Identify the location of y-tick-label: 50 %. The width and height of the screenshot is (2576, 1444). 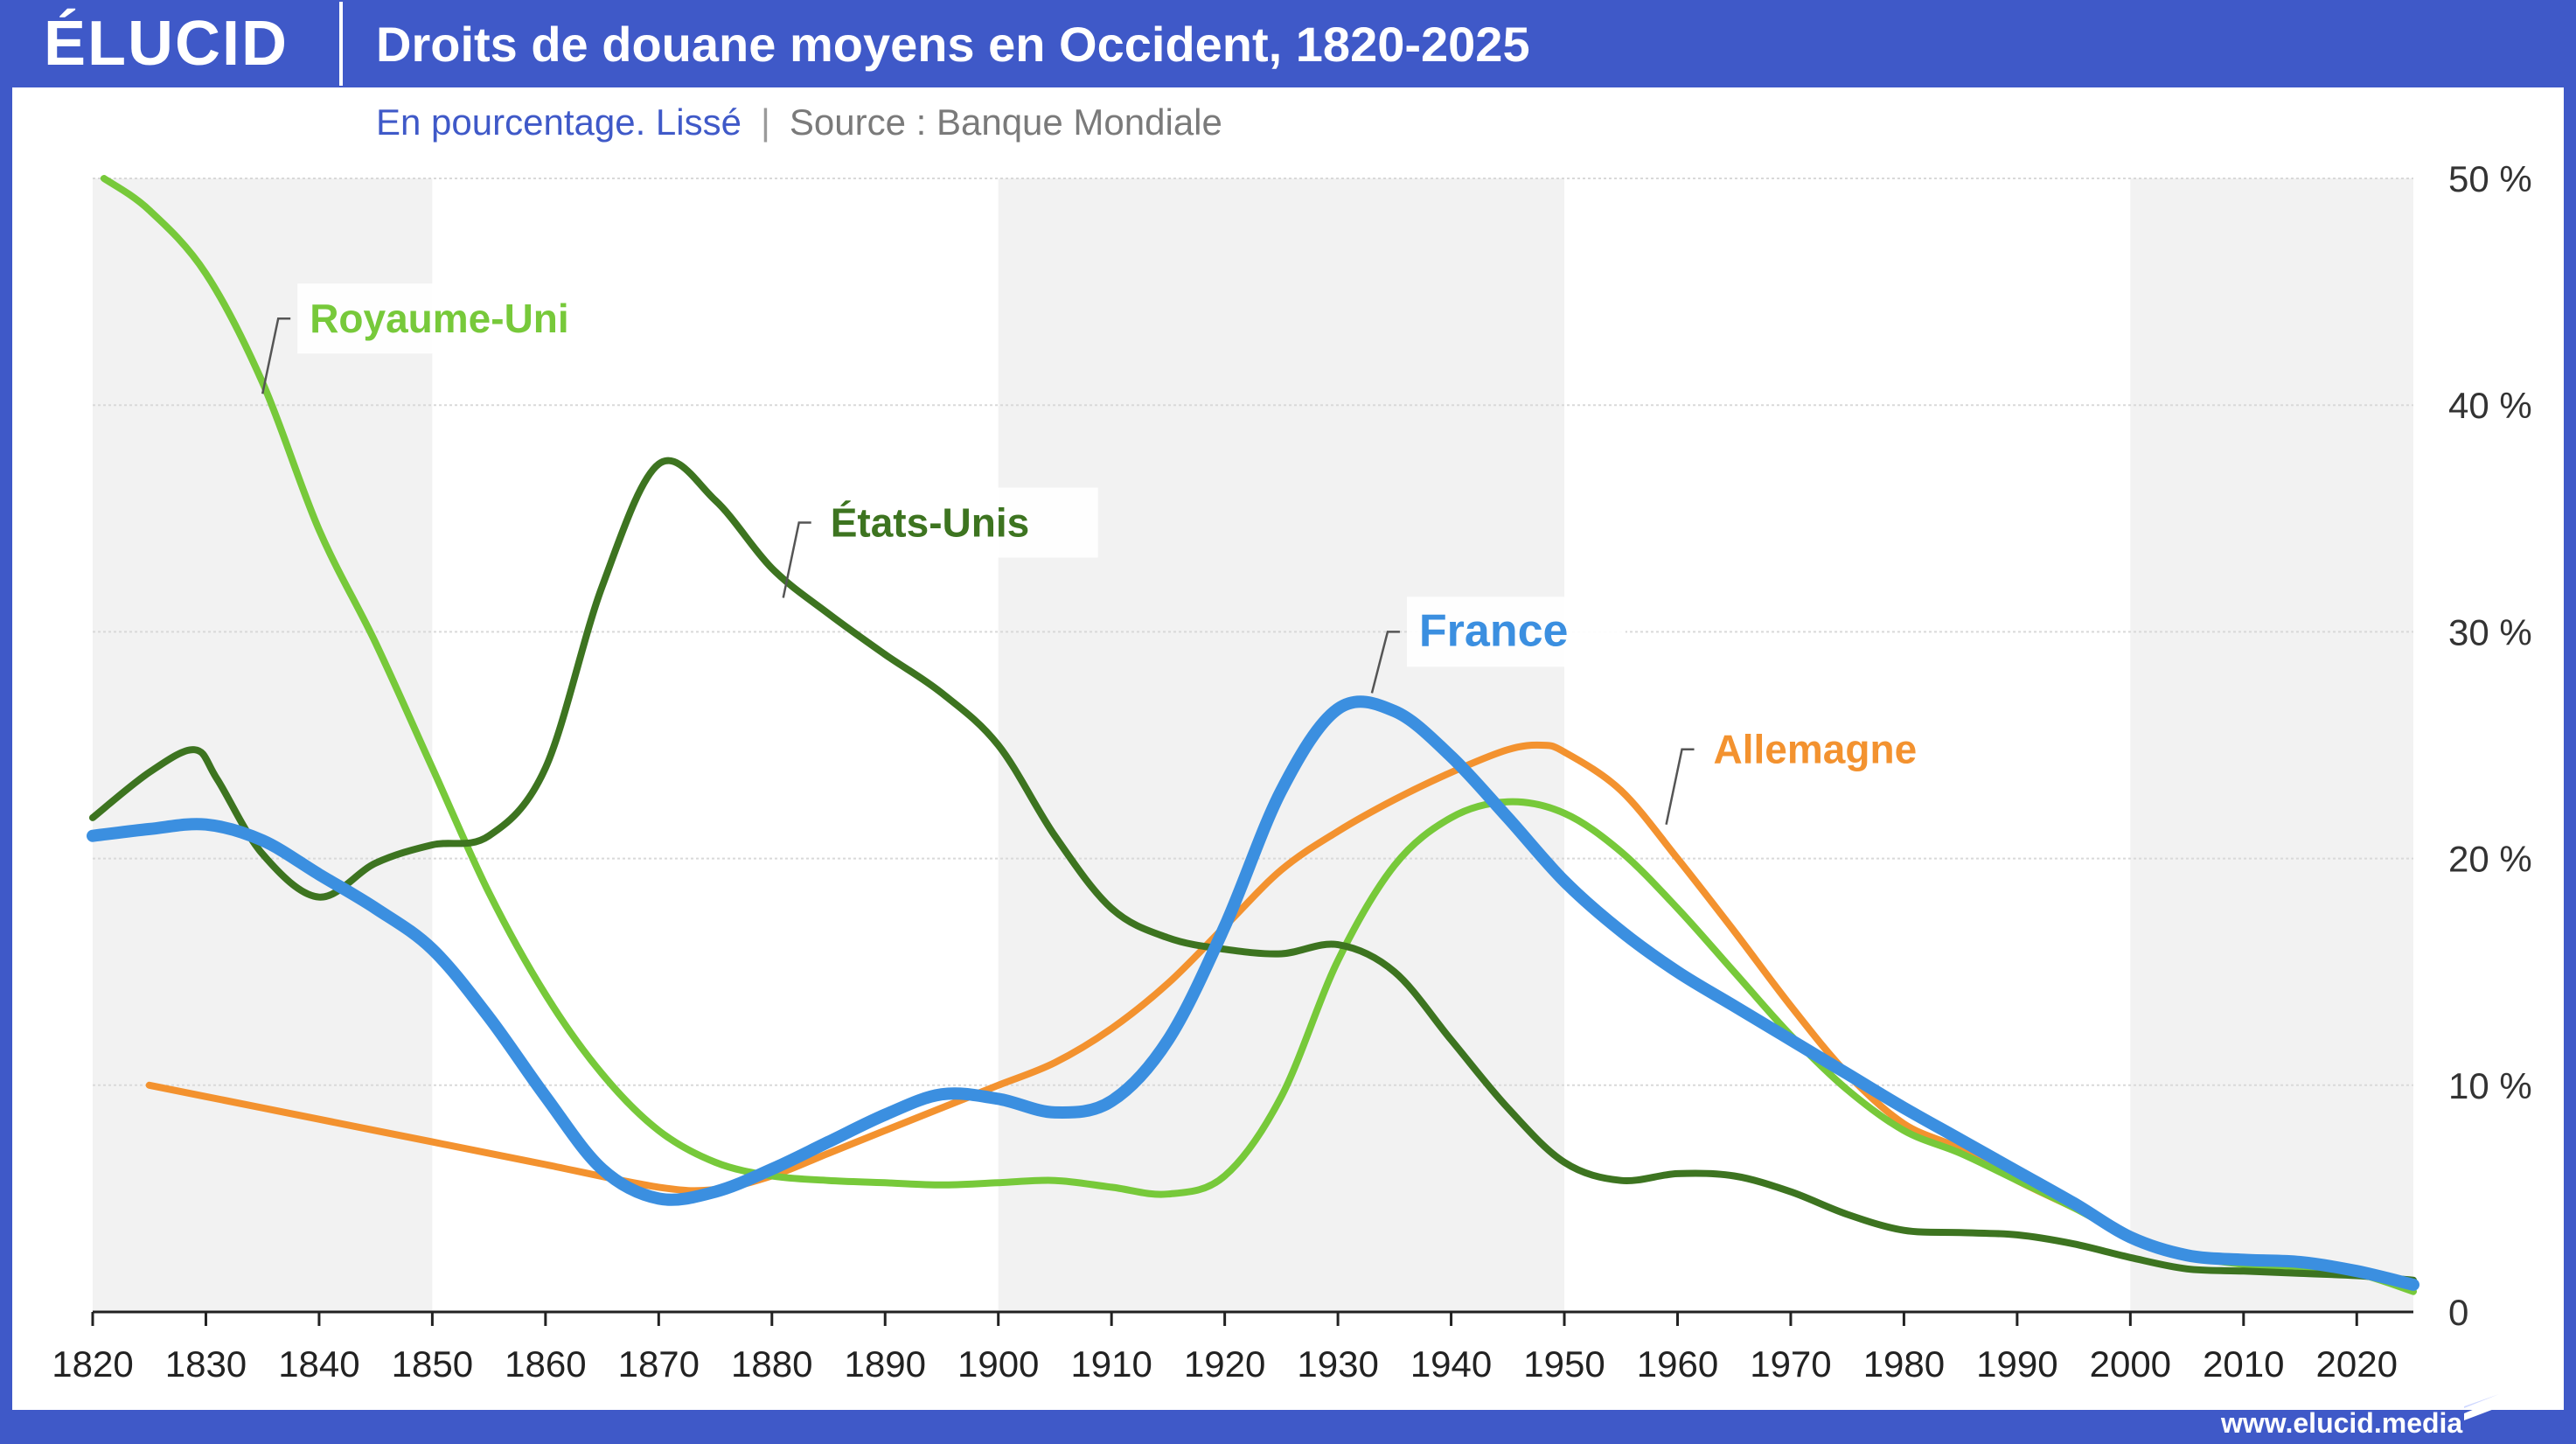
(2490, 178).